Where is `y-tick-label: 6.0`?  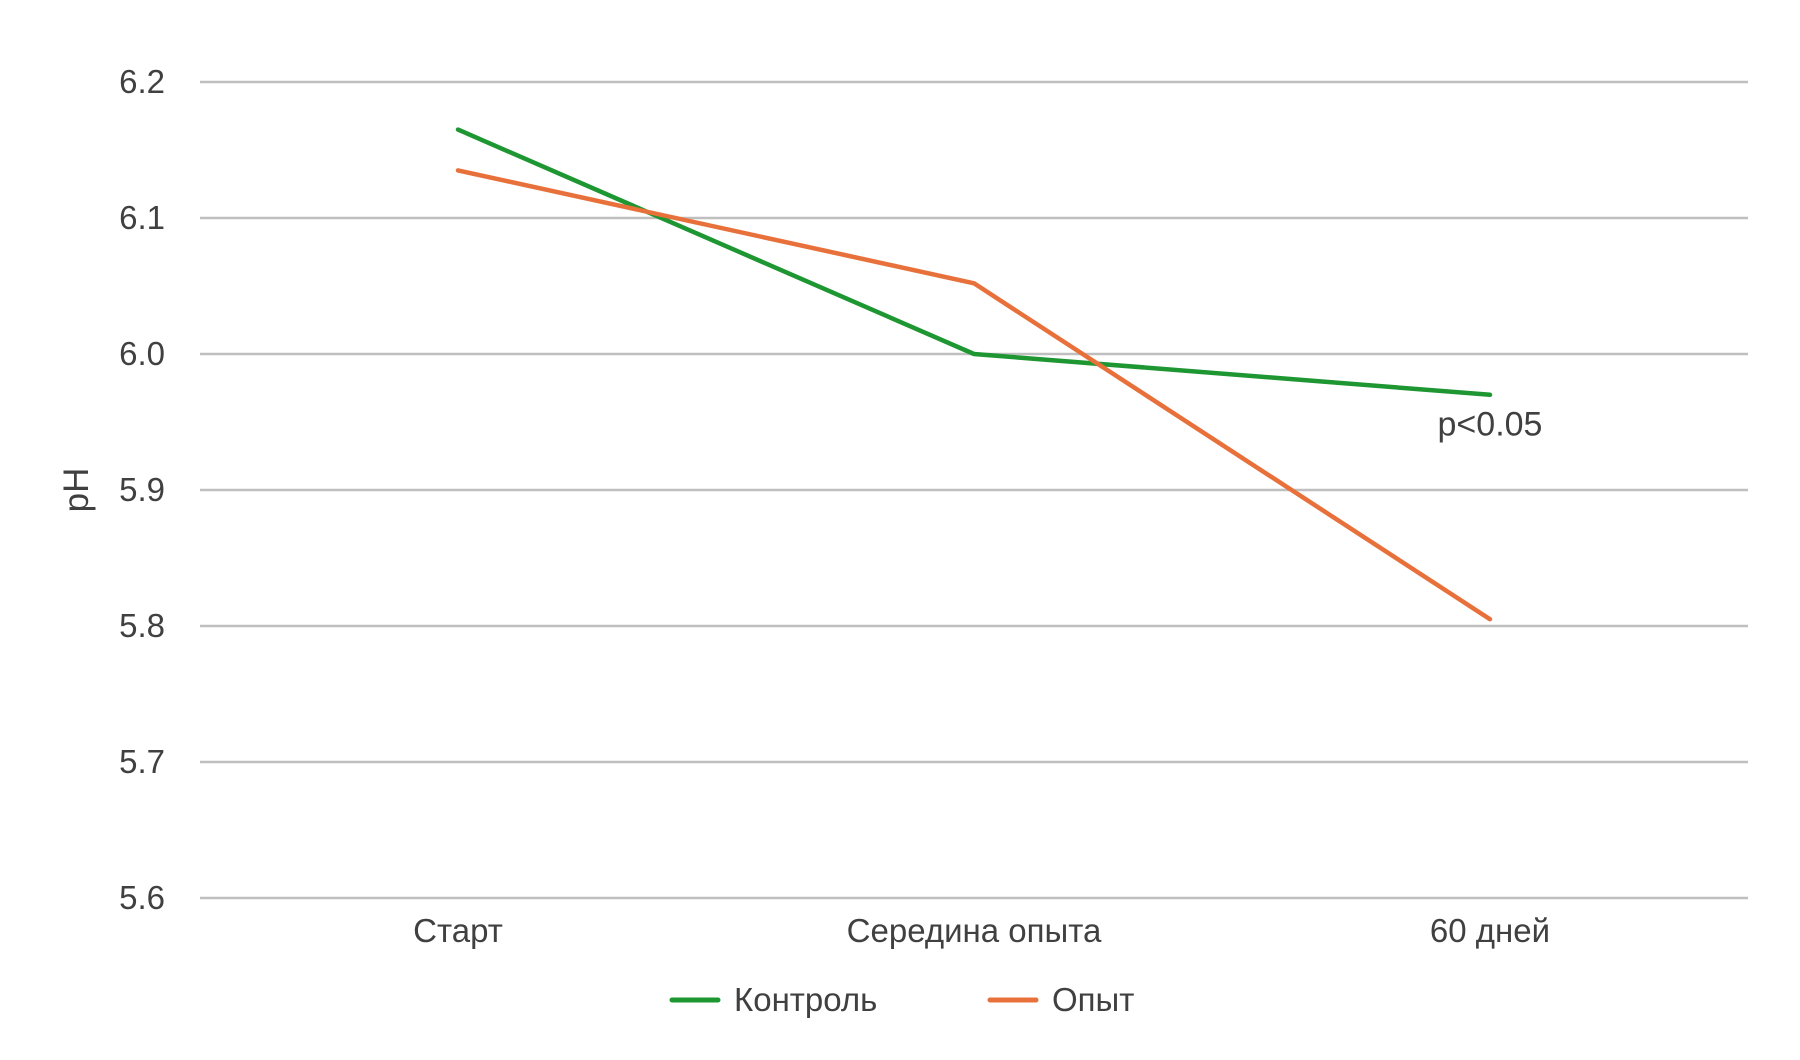 y-tick-label: 6.0 is located at coordinates (142, 353).